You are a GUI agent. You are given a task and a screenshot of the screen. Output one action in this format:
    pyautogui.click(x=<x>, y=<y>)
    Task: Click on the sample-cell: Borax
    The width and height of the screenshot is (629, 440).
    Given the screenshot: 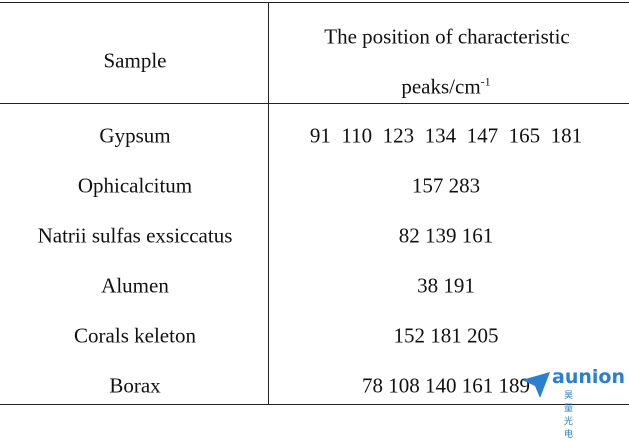 What is the action you would take?
    pyautogui.click(x=135, y=385)
    